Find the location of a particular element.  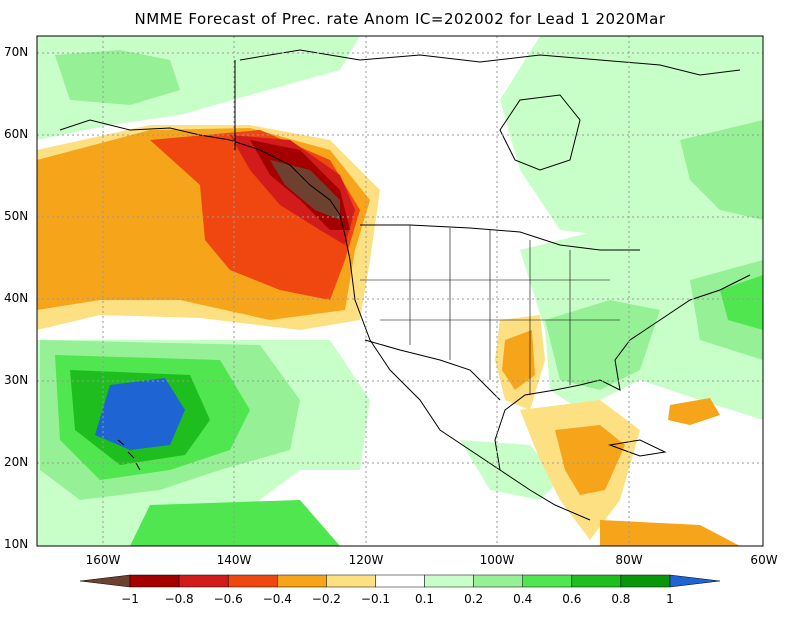

lon-label-60w: 60W is located at coordinates (764, 560).